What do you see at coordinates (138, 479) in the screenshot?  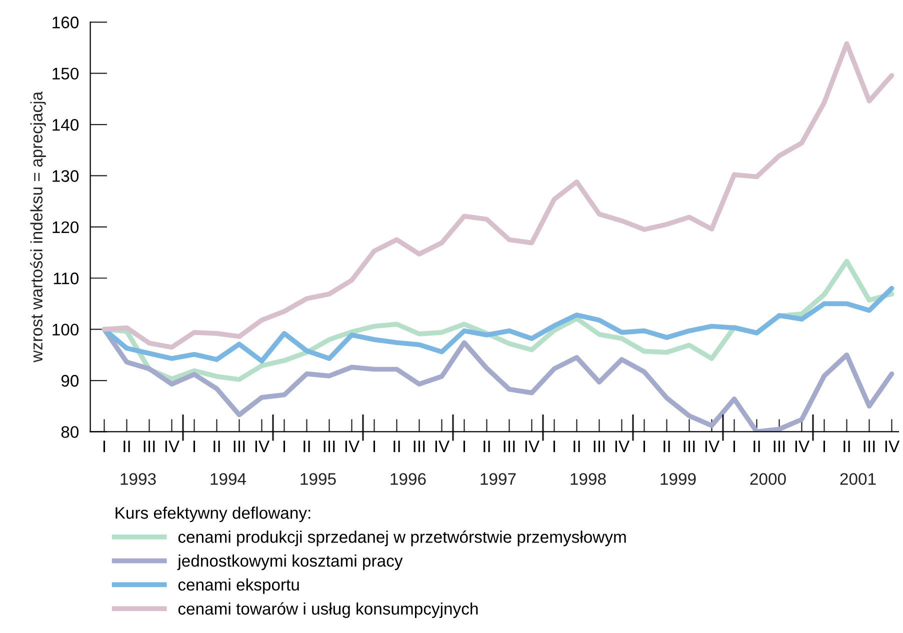 I see `text: 1993` at bounding box center [138, 479].